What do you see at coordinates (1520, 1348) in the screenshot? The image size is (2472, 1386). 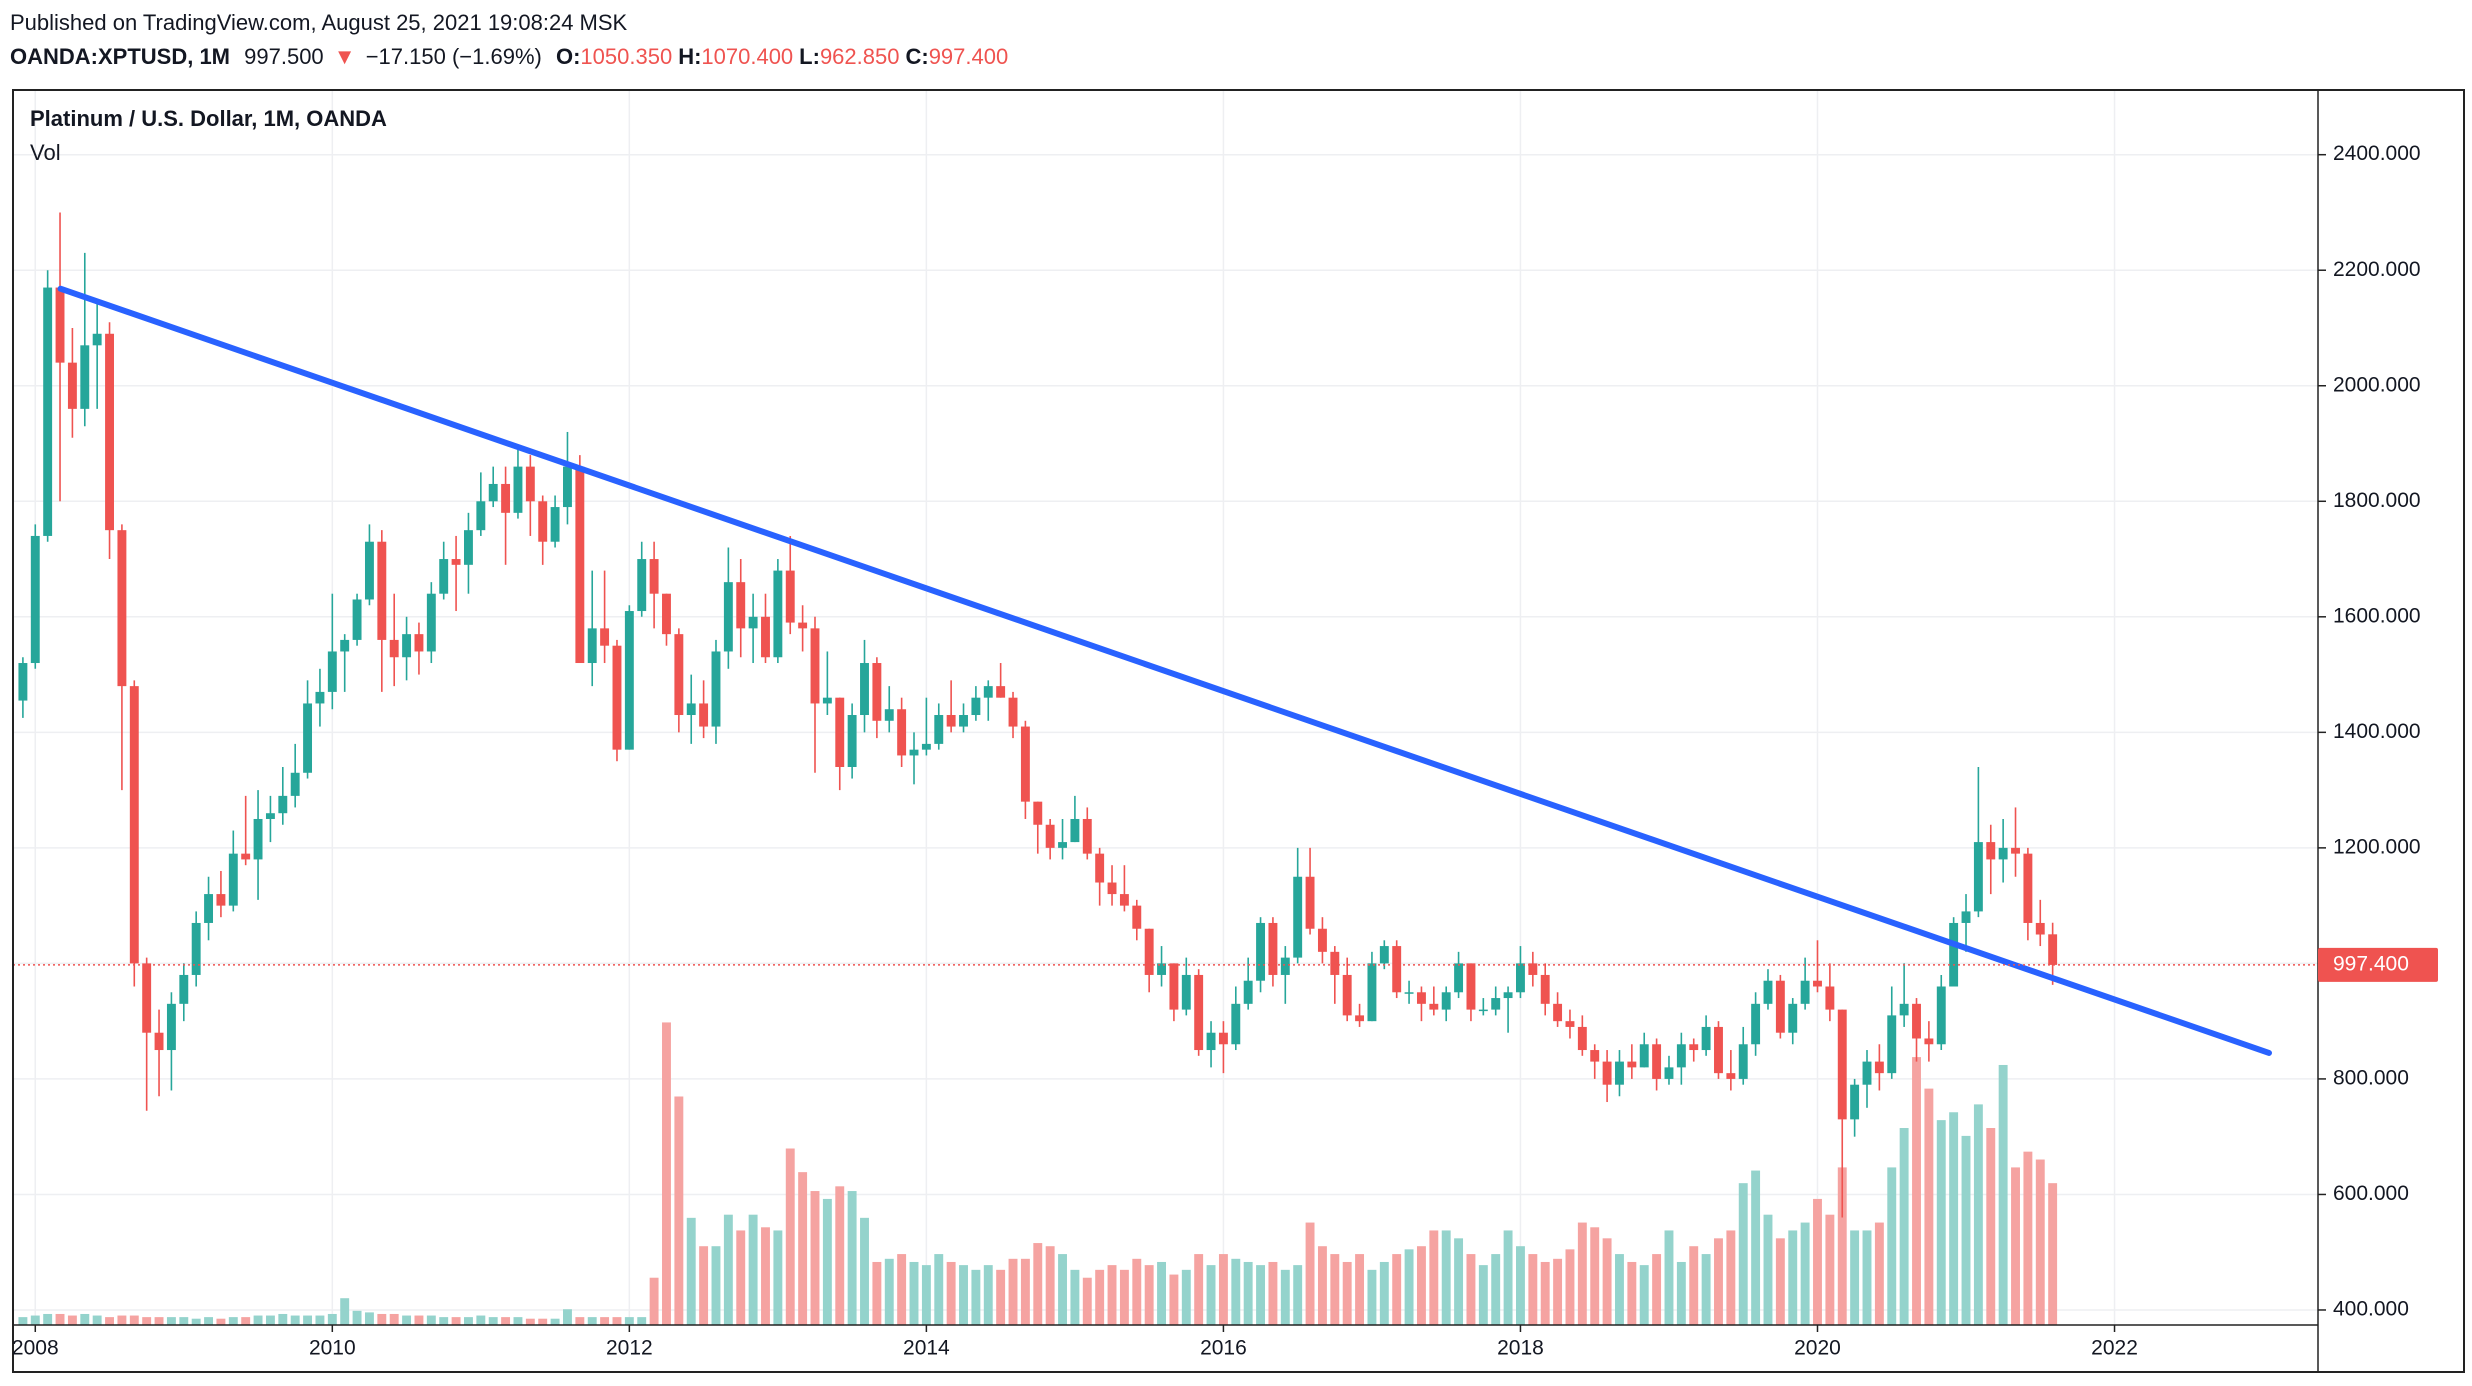 I see `x-tick-label: 2018` at bounding box center [1520, 1348].